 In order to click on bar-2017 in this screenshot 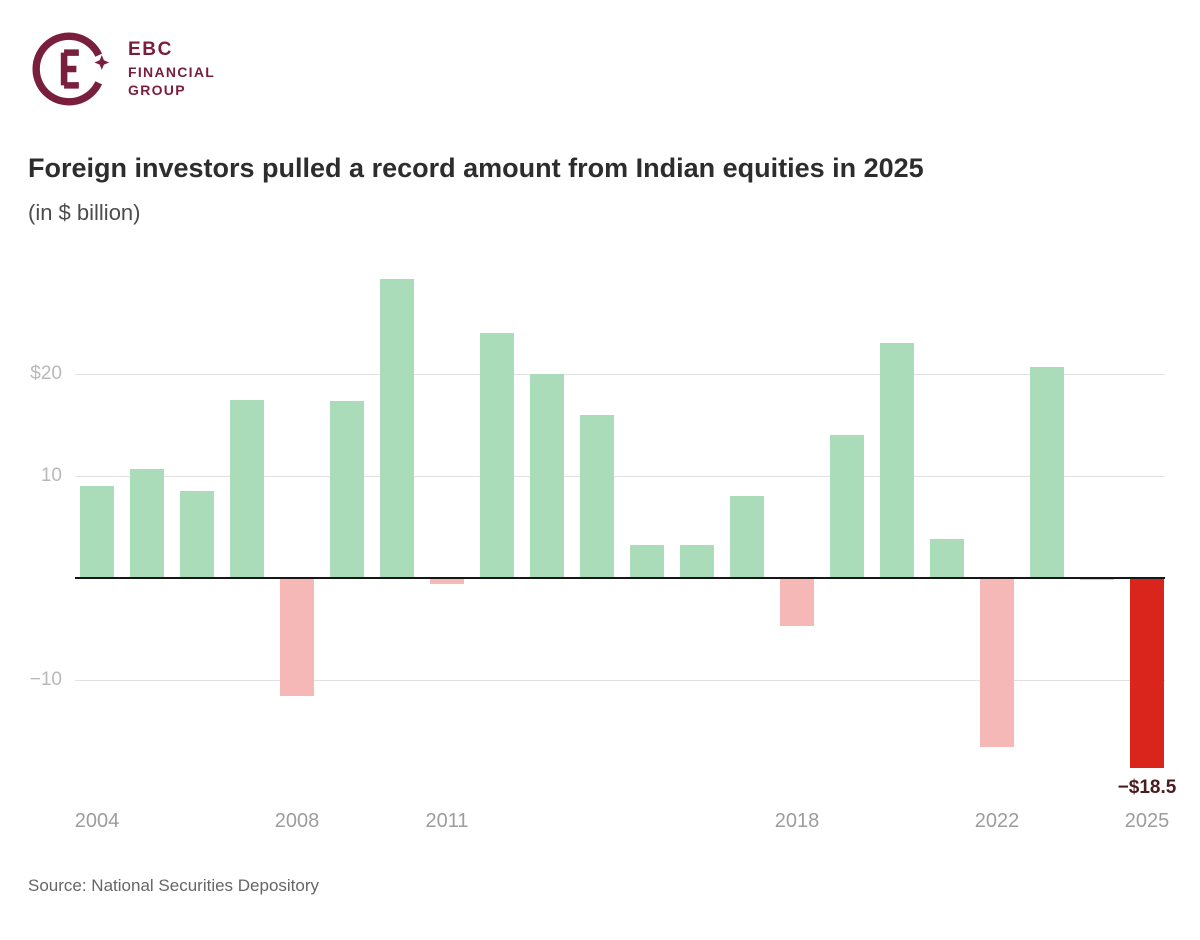, I will do `click(747, 537)`.